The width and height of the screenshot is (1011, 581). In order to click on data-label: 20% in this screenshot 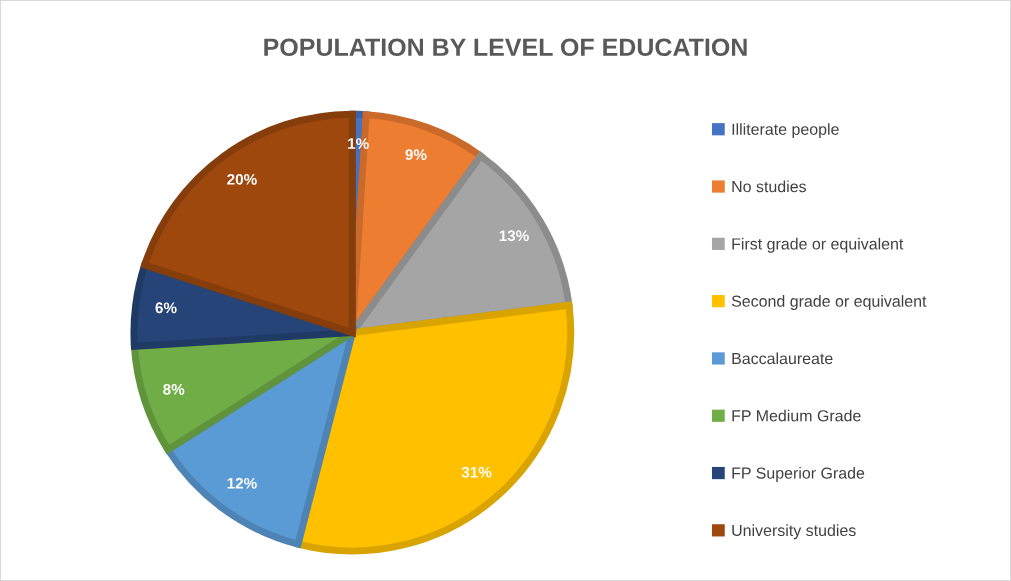, I will do `click(242, 179)`.